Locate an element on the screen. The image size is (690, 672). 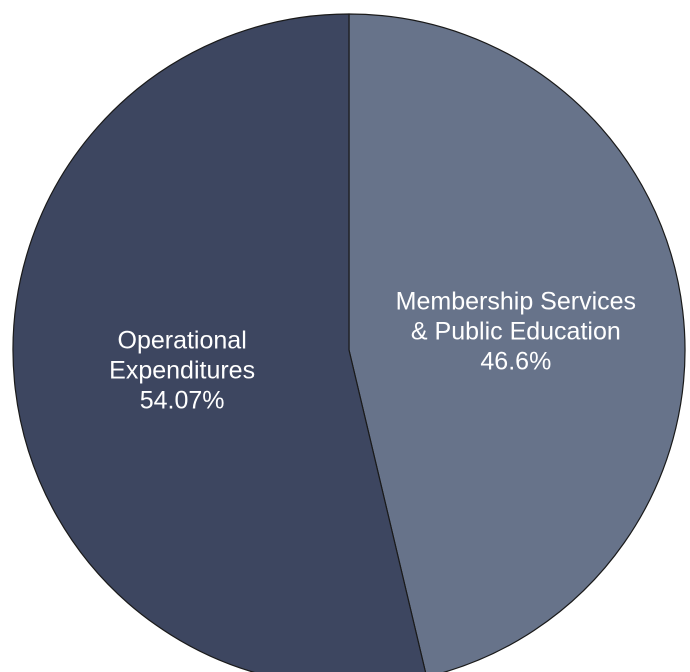
slice-name-line-0-0: Membership Services is located at coordinates (516, 301).